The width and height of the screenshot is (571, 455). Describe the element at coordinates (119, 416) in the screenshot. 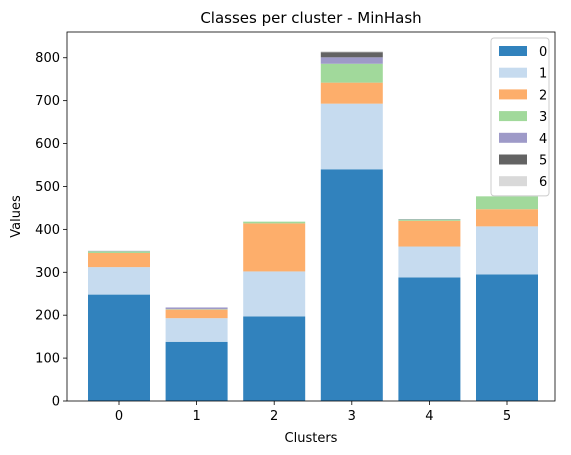

I see `x-tick-label: 0` at that location.